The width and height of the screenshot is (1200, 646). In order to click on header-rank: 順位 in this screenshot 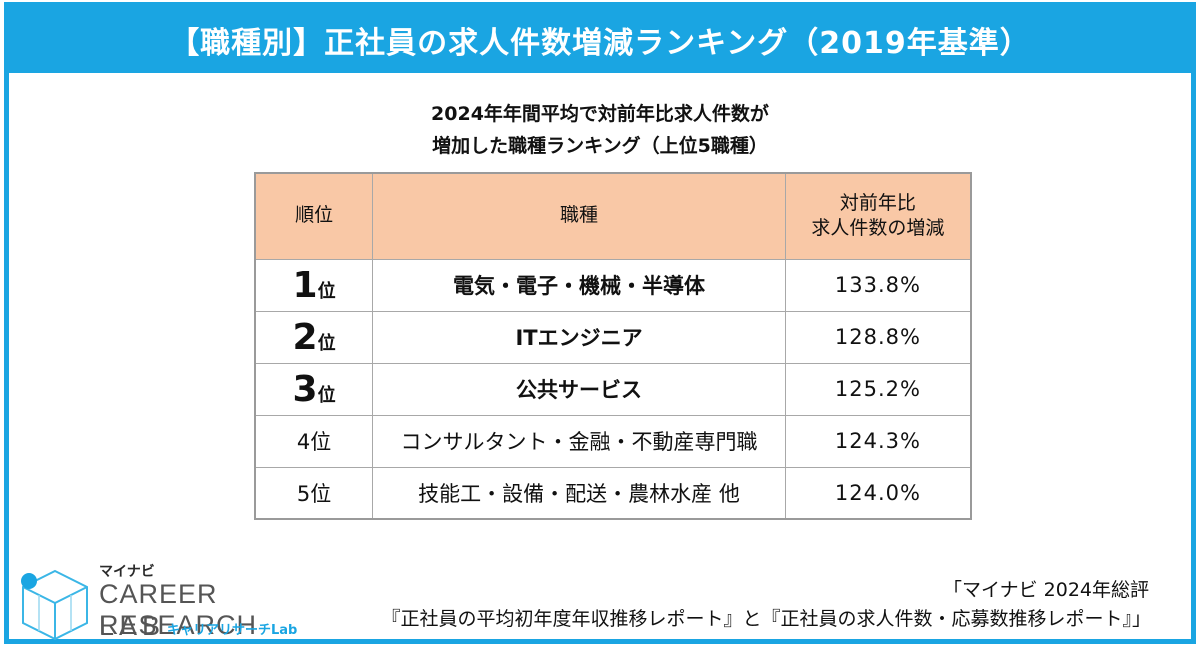, I will do `click(314, 216)`.